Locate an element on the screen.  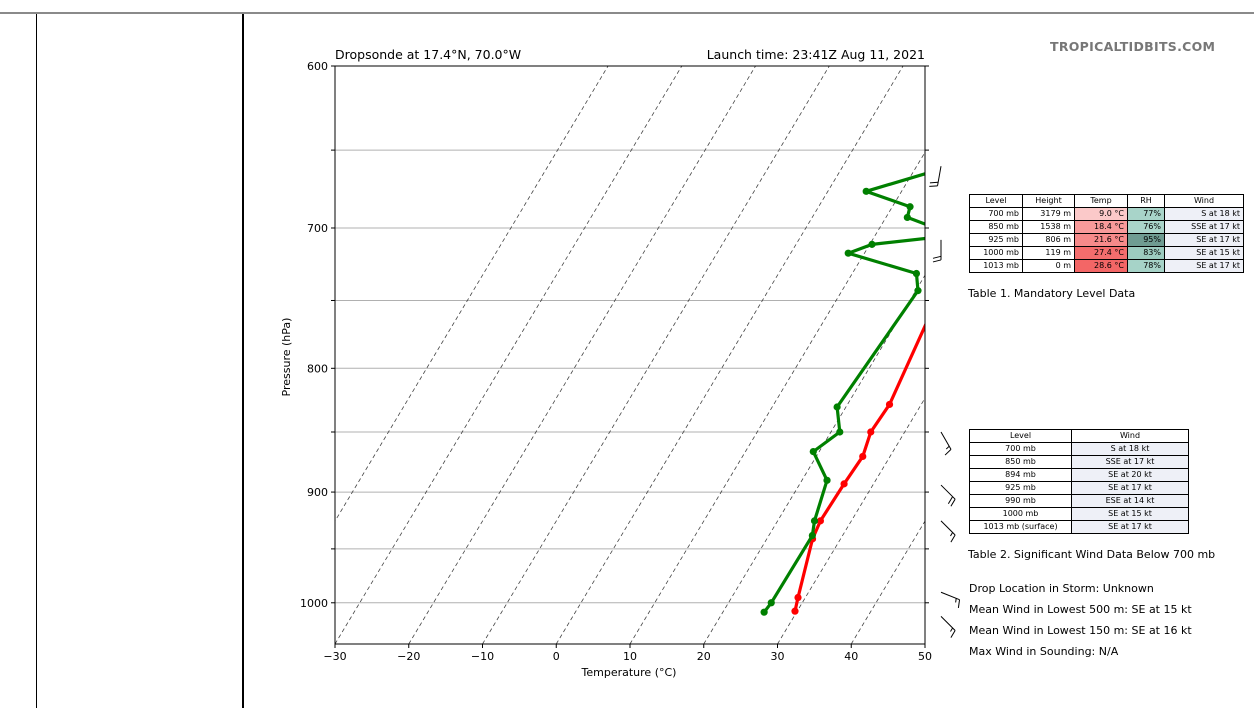
table2-cell-wind: SE at 20 kt is located at coordinates (1130, 475).